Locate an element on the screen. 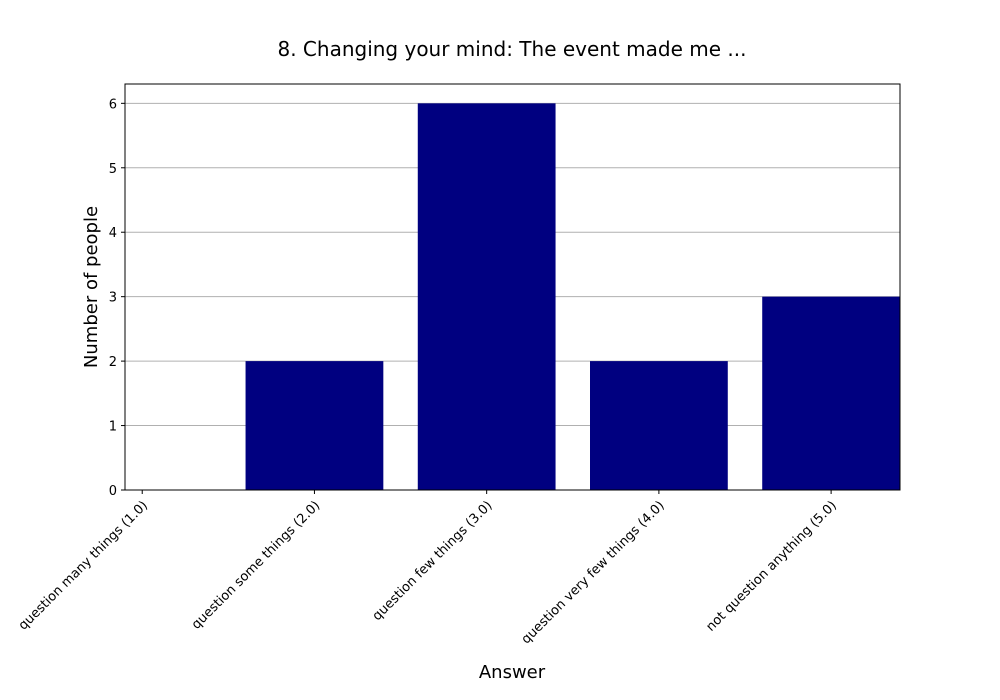 Image resolution: width=1000 pixels, height=700 pixels. x-tick-label: question many things (1.0) is located at coordinates (83, 565).